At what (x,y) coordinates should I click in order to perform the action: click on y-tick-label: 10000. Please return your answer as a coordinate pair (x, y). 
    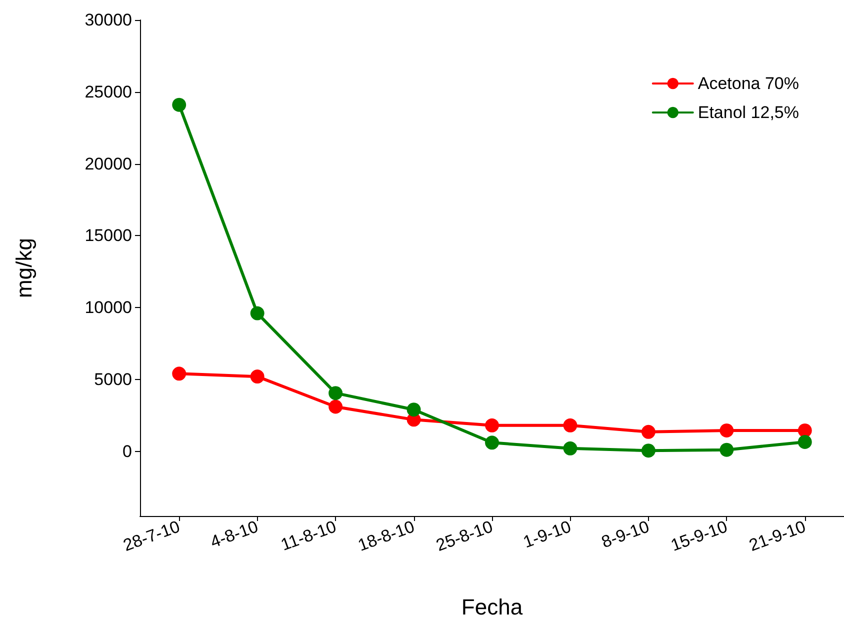
    Looking at the image, I should click on (108, 308).